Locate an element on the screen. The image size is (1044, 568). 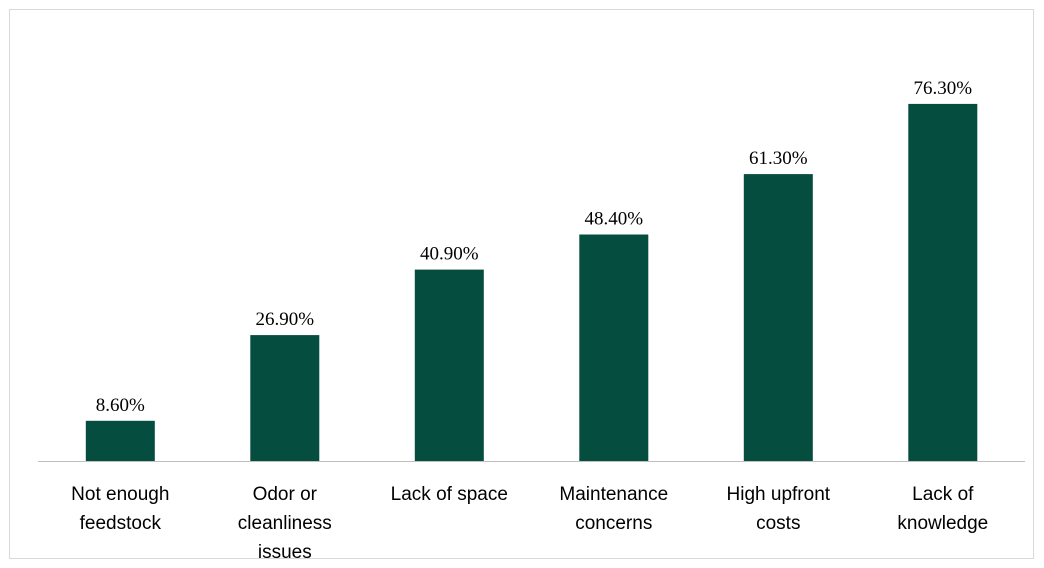
category-label: Not enough feedstock is located at coordinates (120, 509).